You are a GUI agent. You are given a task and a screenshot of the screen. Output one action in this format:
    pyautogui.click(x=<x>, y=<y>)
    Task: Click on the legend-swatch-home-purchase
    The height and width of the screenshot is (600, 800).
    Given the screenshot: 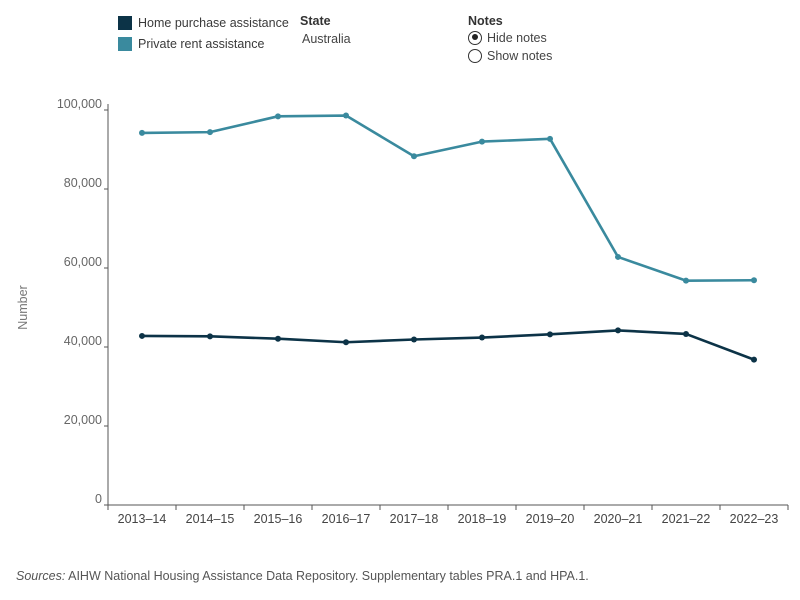 What is the action you would take?
    pyautogui.click(x=125, y=23)
    